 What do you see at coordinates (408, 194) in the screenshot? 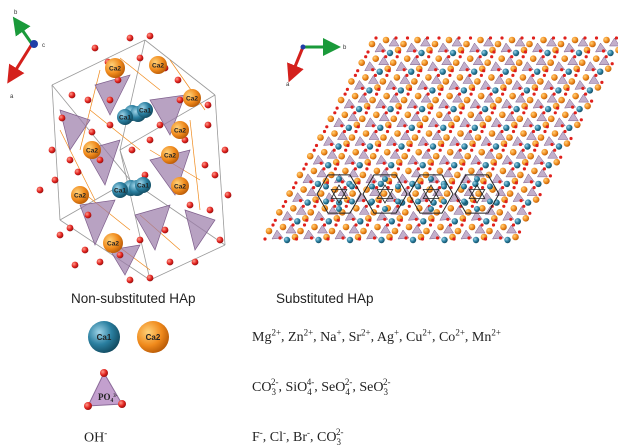
I see `hexagonal-channel-outline` at bounding box center [408, 194].